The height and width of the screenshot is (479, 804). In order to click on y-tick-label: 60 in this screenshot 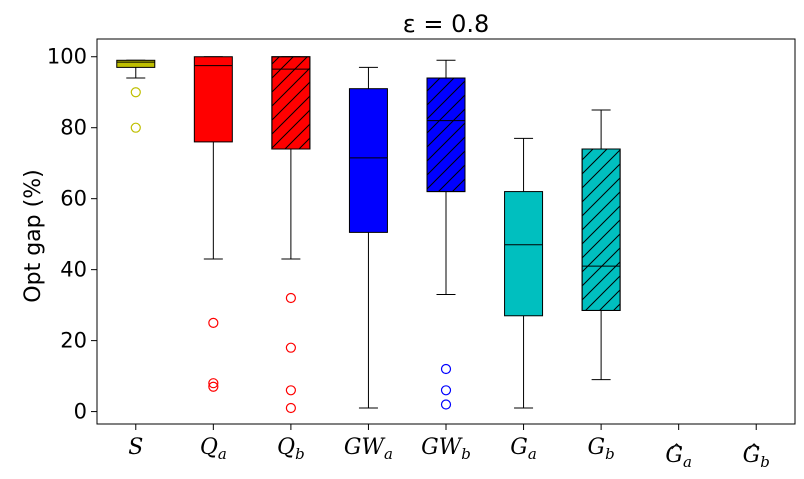, I will do `click(73, 199)`.